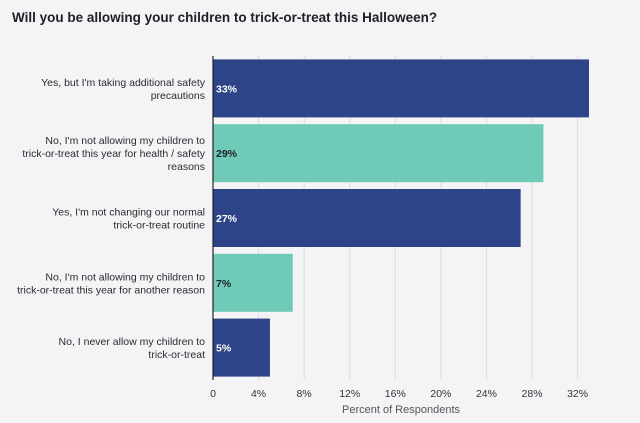 The image size is (640, 423). What do you see at coordinates (224, 284) in the screenshot?
I see `data-label: 7%` at bounding box center [224, 284].